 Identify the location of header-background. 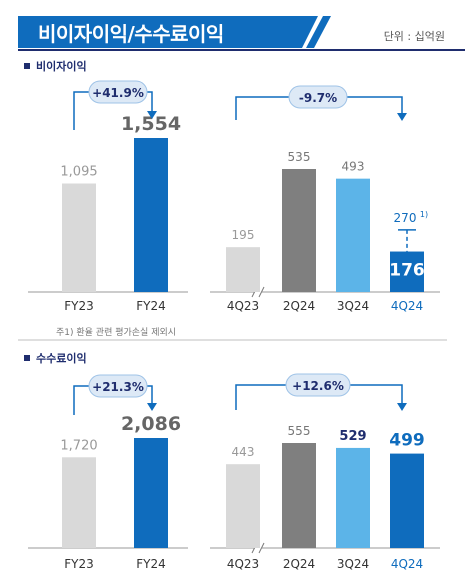
(241, 33).